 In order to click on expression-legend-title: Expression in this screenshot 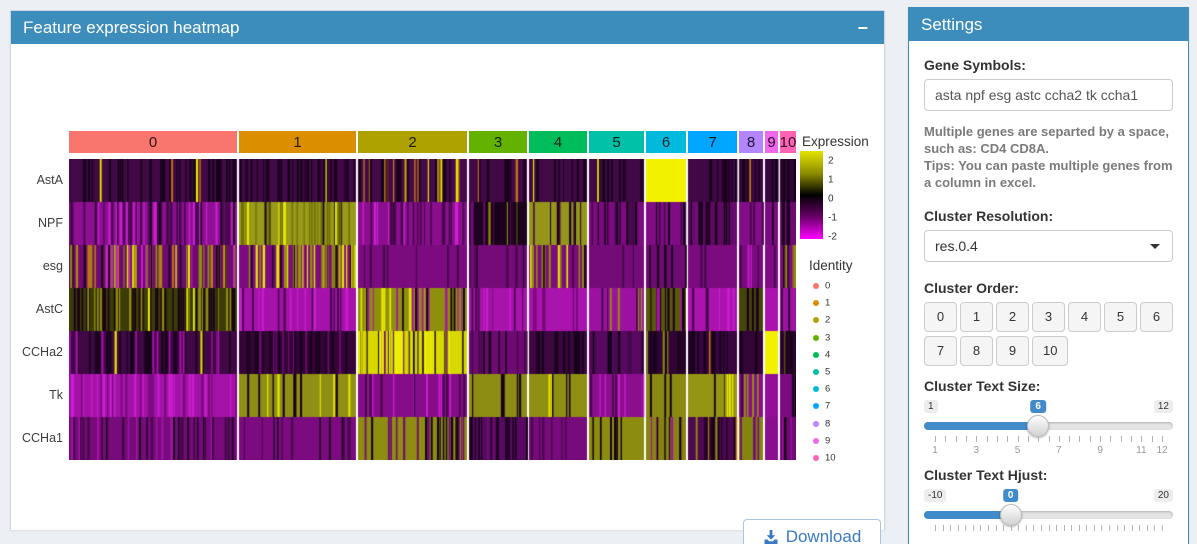, I will do `click(835, 141)`.